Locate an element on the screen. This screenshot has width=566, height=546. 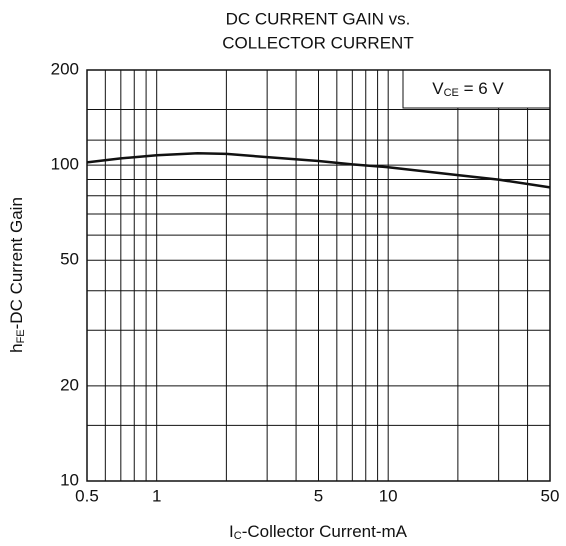
y-tick-label: 20 is located at coordinates (69, 384).